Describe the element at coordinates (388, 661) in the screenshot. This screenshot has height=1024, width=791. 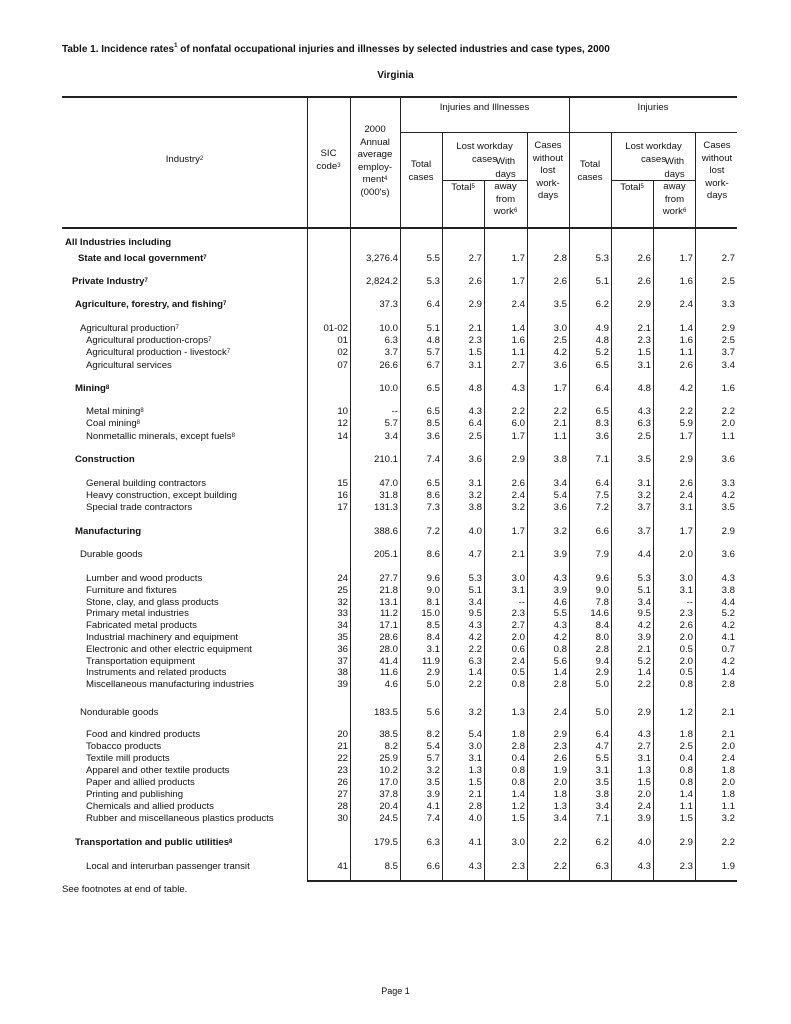
I see `cell-value: 41.4` at that location.